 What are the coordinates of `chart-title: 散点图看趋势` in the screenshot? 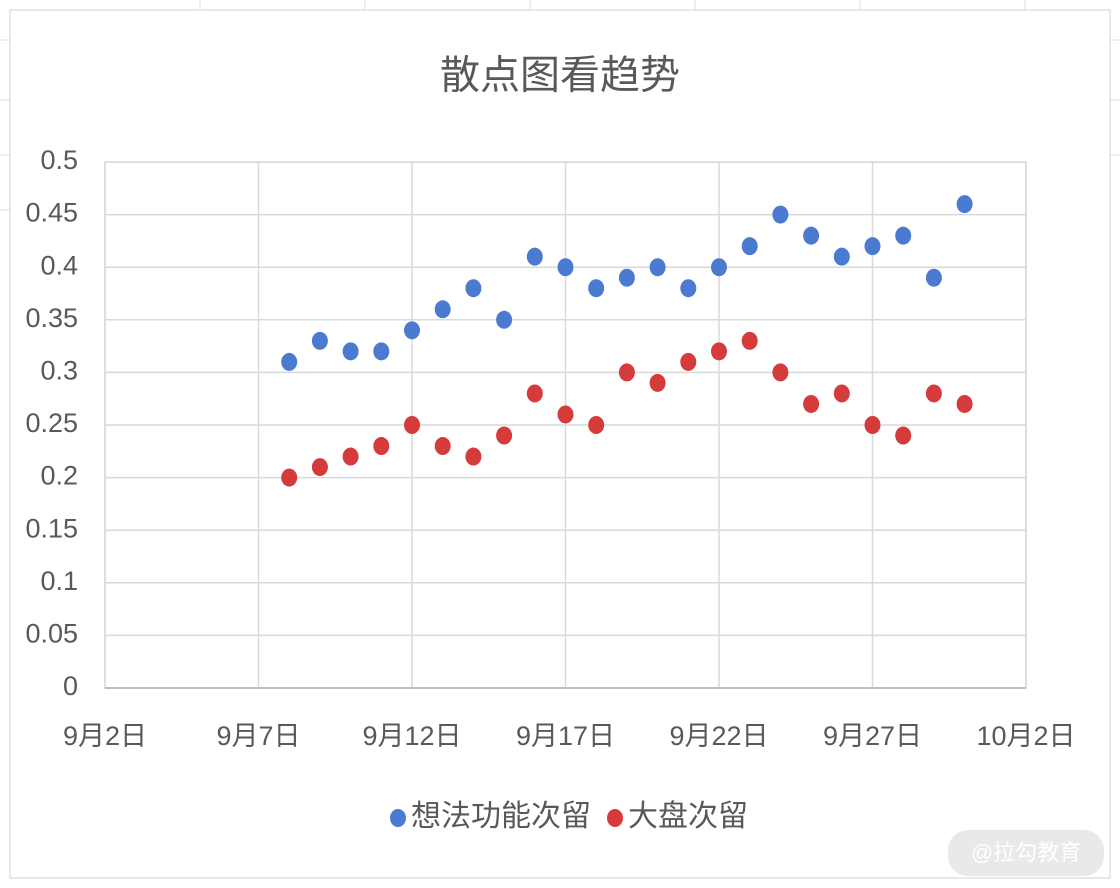 It's located at (560, 76).